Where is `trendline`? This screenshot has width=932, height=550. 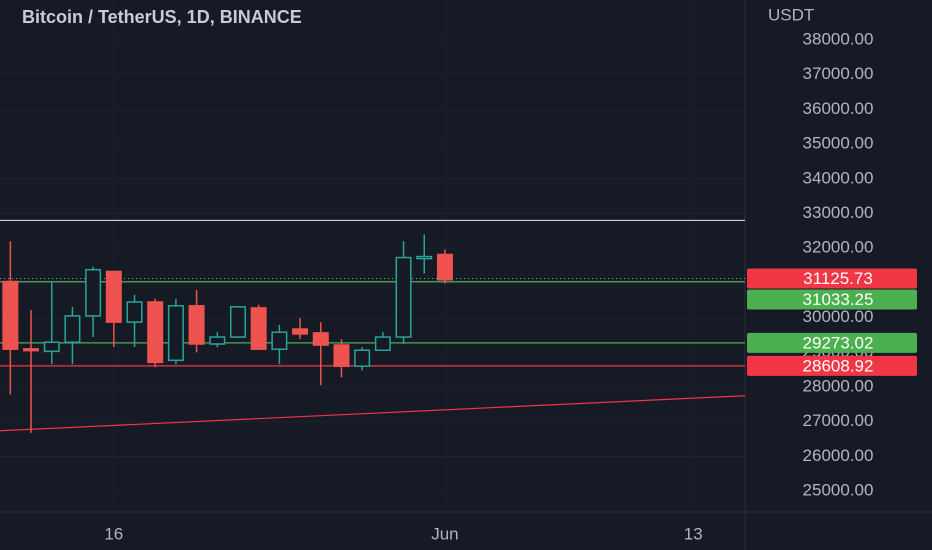
trendline is located at coordinates (373, 413).